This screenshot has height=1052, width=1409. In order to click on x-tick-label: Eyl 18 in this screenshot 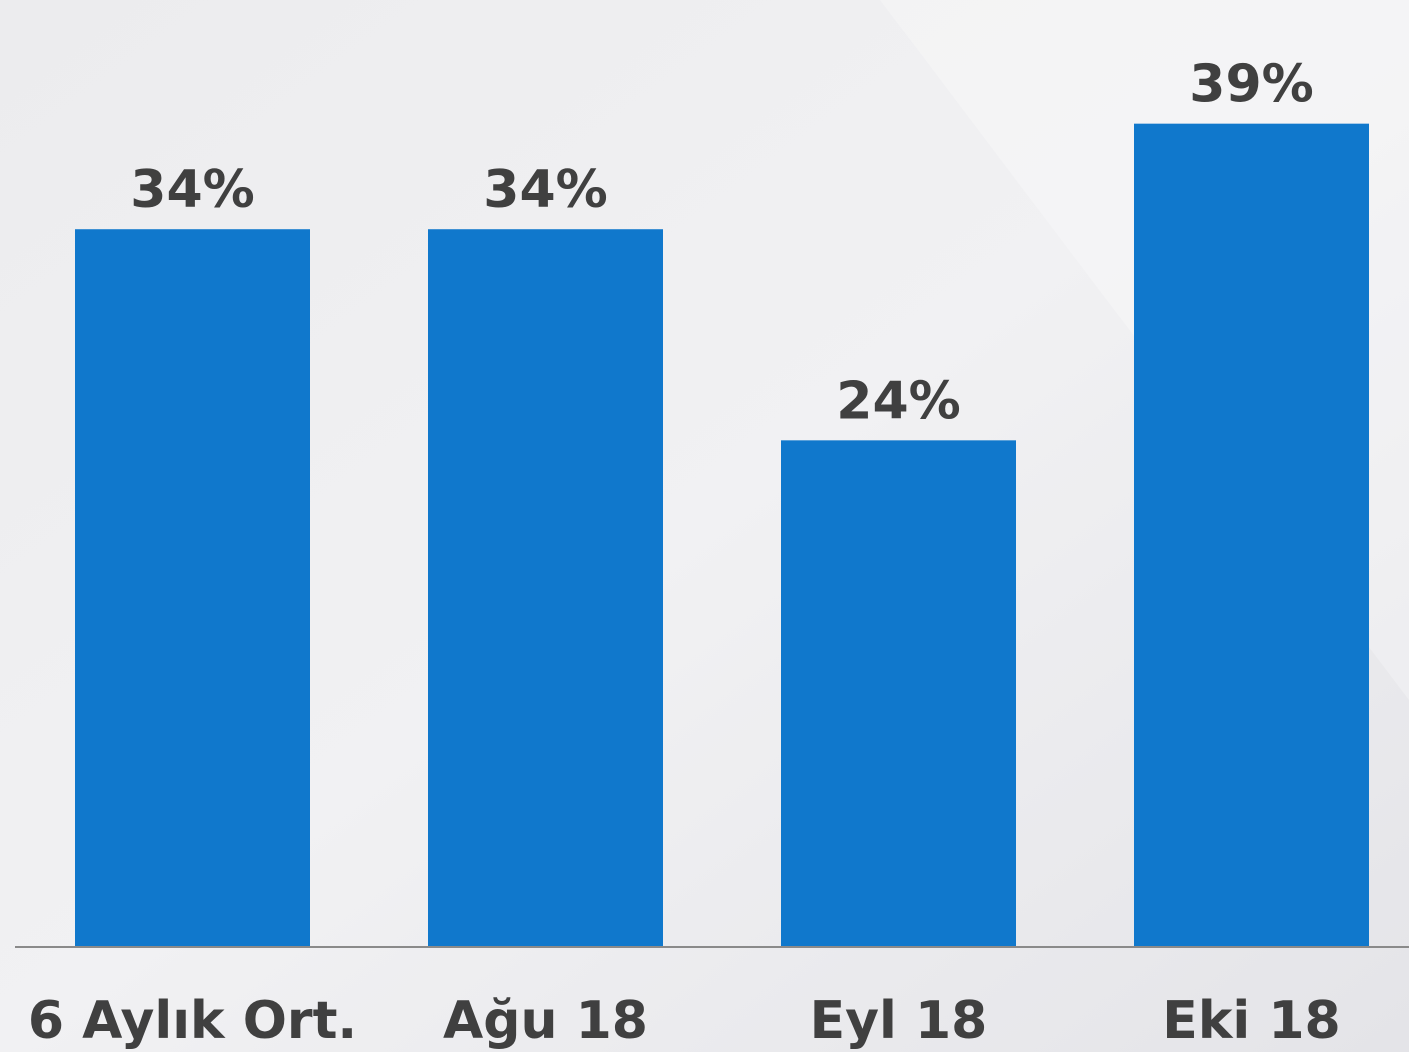, I will do `click(899, 1021)`.